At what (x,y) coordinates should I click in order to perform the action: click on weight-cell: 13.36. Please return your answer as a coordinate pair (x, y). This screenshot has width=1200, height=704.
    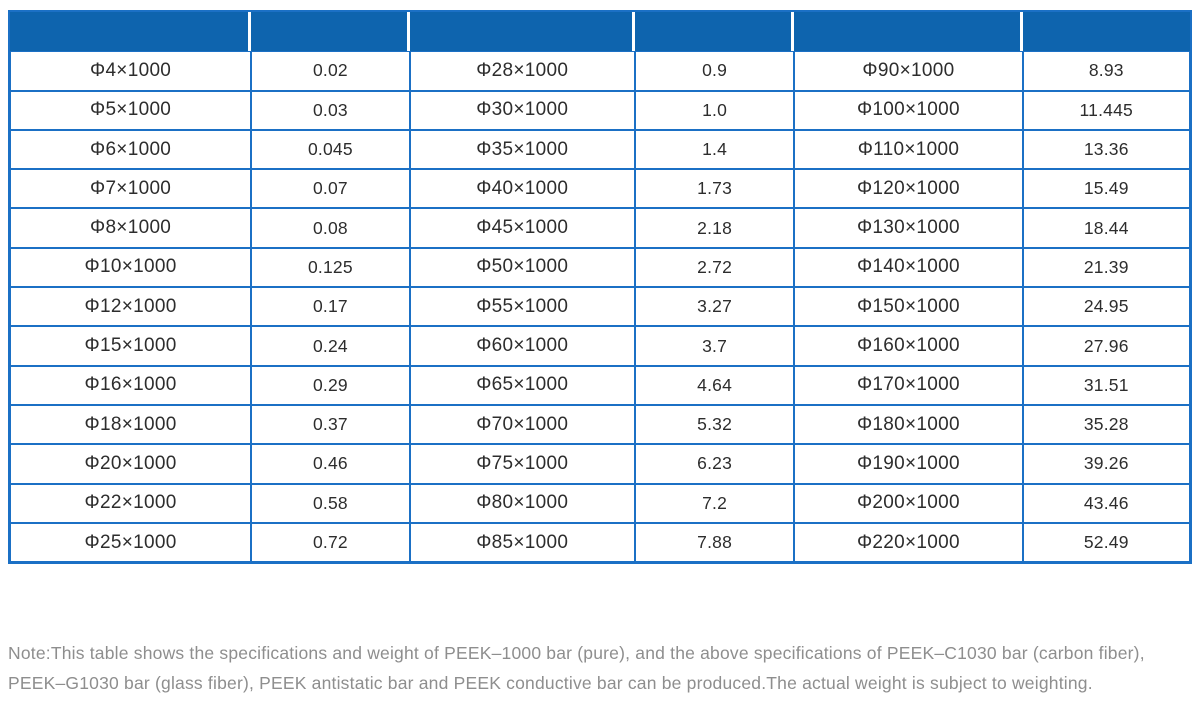
    Looking at the image, I should click on (1106, 149).